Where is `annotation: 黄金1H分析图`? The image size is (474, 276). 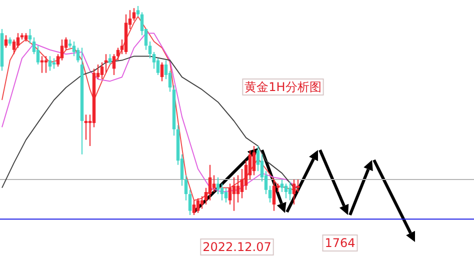 annotation: 黄金1H分析图 is located at coordinates (283, 87).